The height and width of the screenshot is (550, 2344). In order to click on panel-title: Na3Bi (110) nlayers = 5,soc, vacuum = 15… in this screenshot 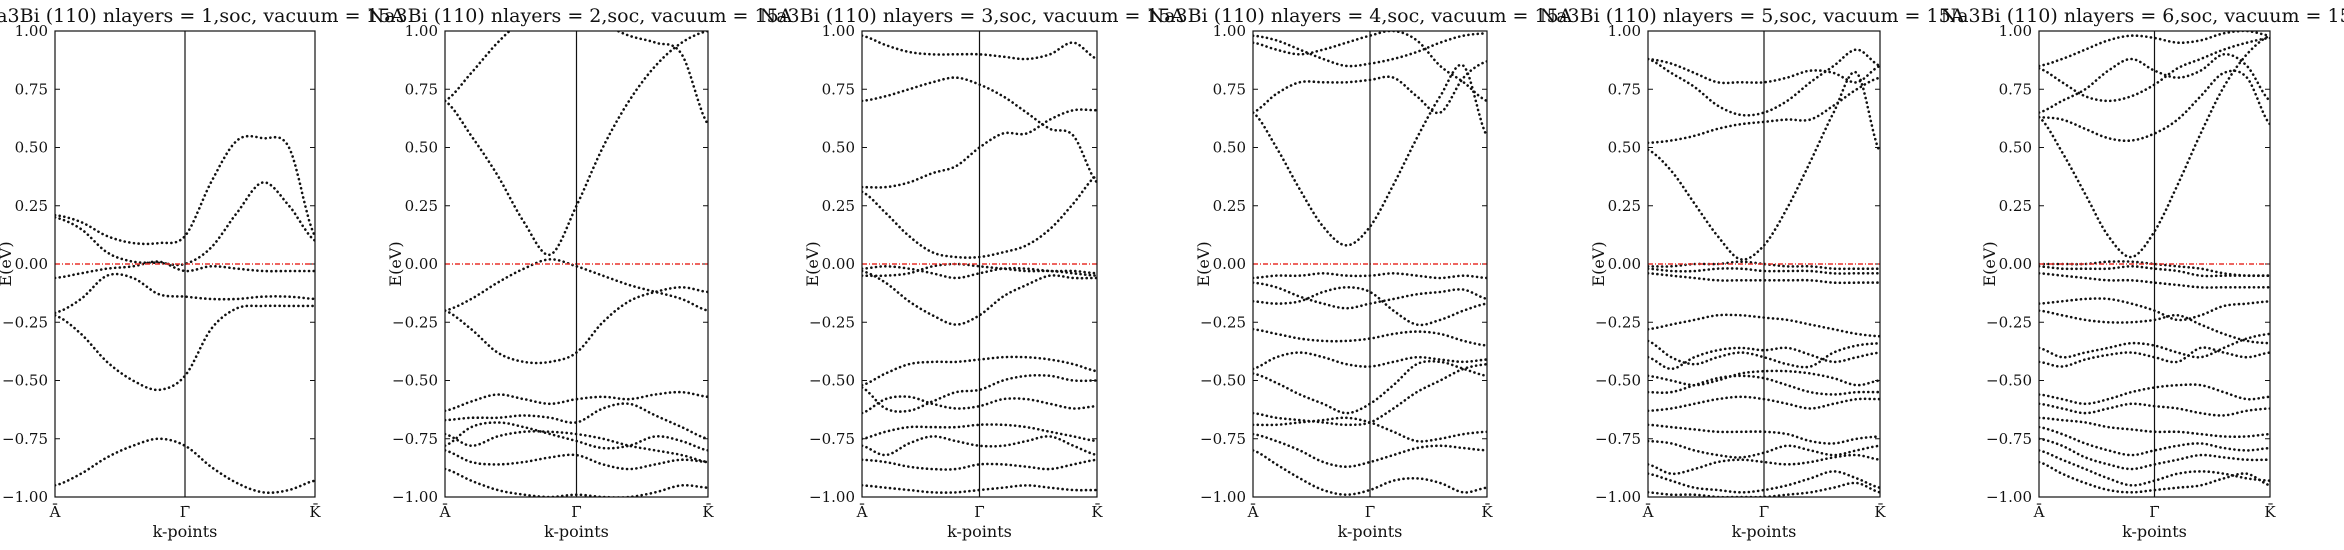, I will do `click(1752, 16)`.